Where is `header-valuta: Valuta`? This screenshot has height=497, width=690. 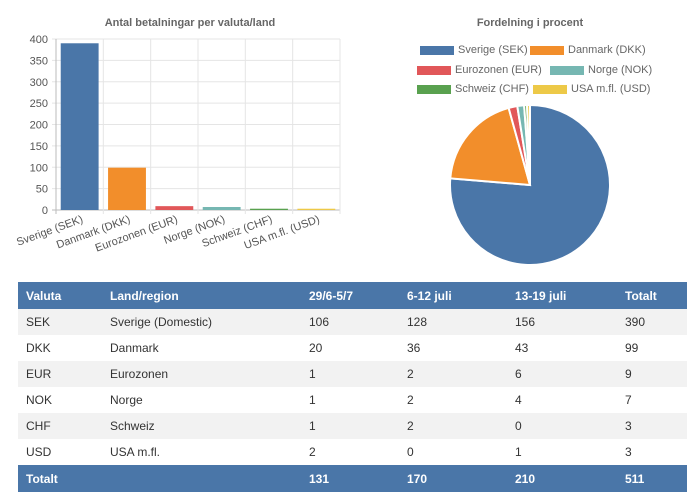 header-valuta: Valuta is located at coordinates (60, 295).